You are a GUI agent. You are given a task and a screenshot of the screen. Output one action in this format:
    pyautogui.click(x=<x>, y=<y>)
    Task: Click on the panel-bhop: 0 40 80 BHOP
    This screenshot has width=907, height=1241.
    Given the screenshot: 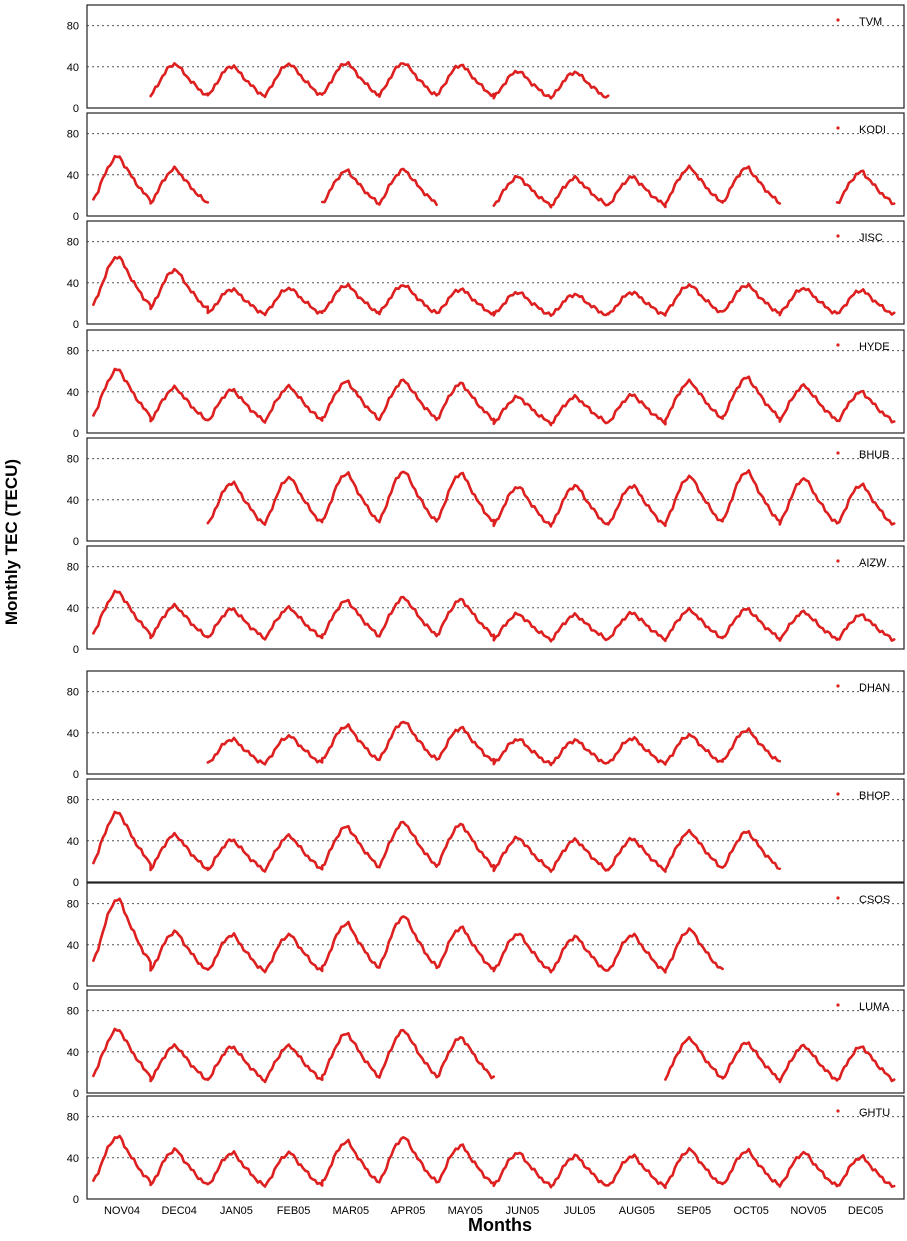 What is the action you would take?
    pyautogui.click(x=486, y=833)
    